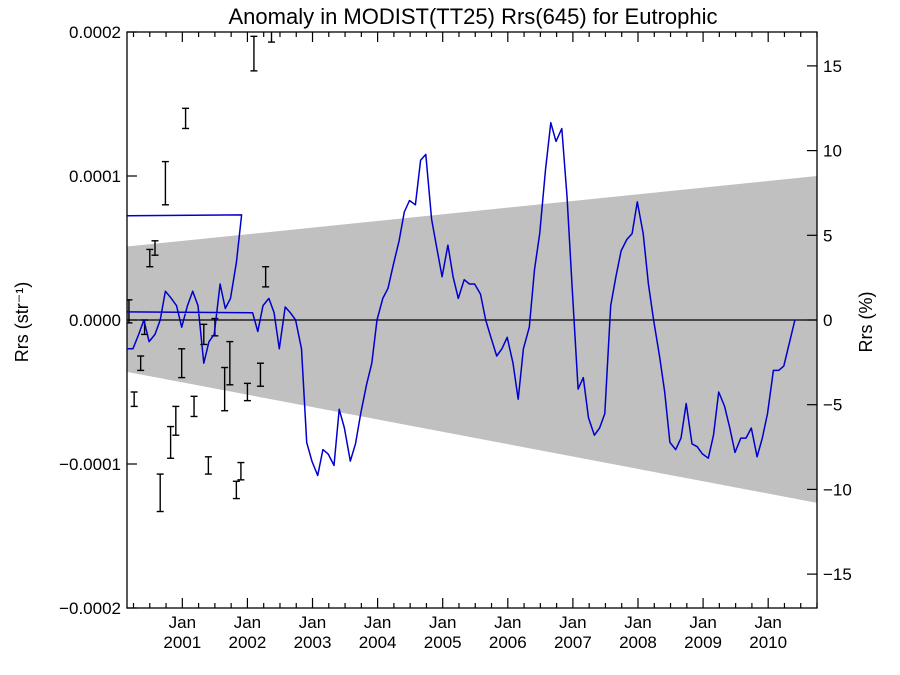 This screenshot has width=900, height=675. Describe the element at coordinates (837, 489) in the screenshot. I see `y-tick-label-right: −10` at that location.